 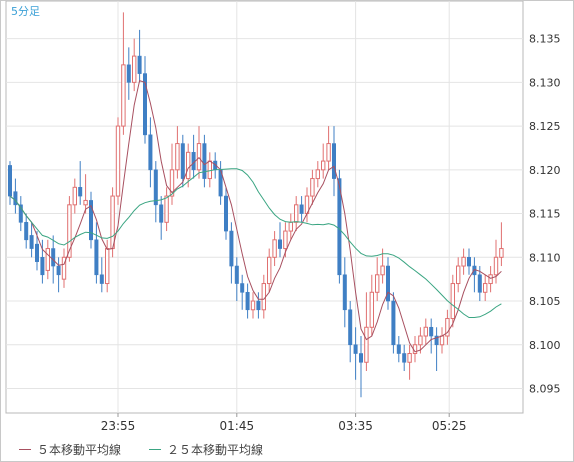 What do you see at coordinates (25, 11) in the screenshot?
I see `timeframe-label: 5分足` at bounding box center [25, 11].